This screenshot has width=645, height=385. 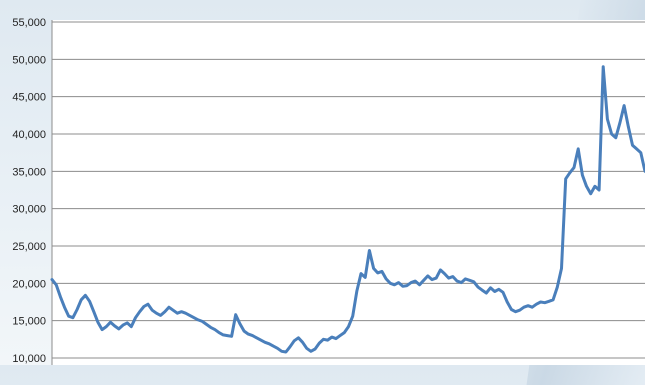 What do you see at coordinates (29, 322) in the screenshot?
I see `y-tick-label: 15,000` at bounding box center [29, 322].